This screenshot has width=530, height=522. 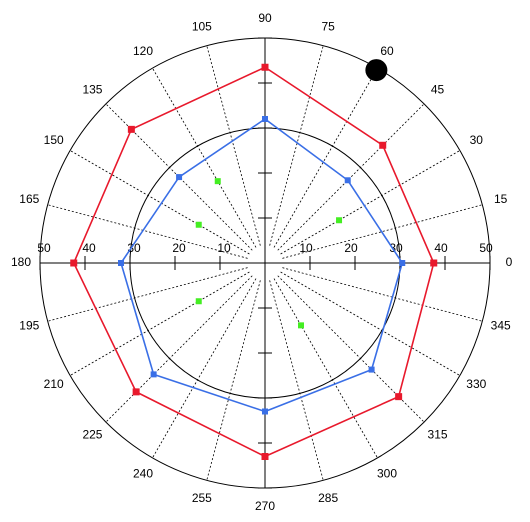 I want to click on angle-label: 225, so click(x=92, y=435).